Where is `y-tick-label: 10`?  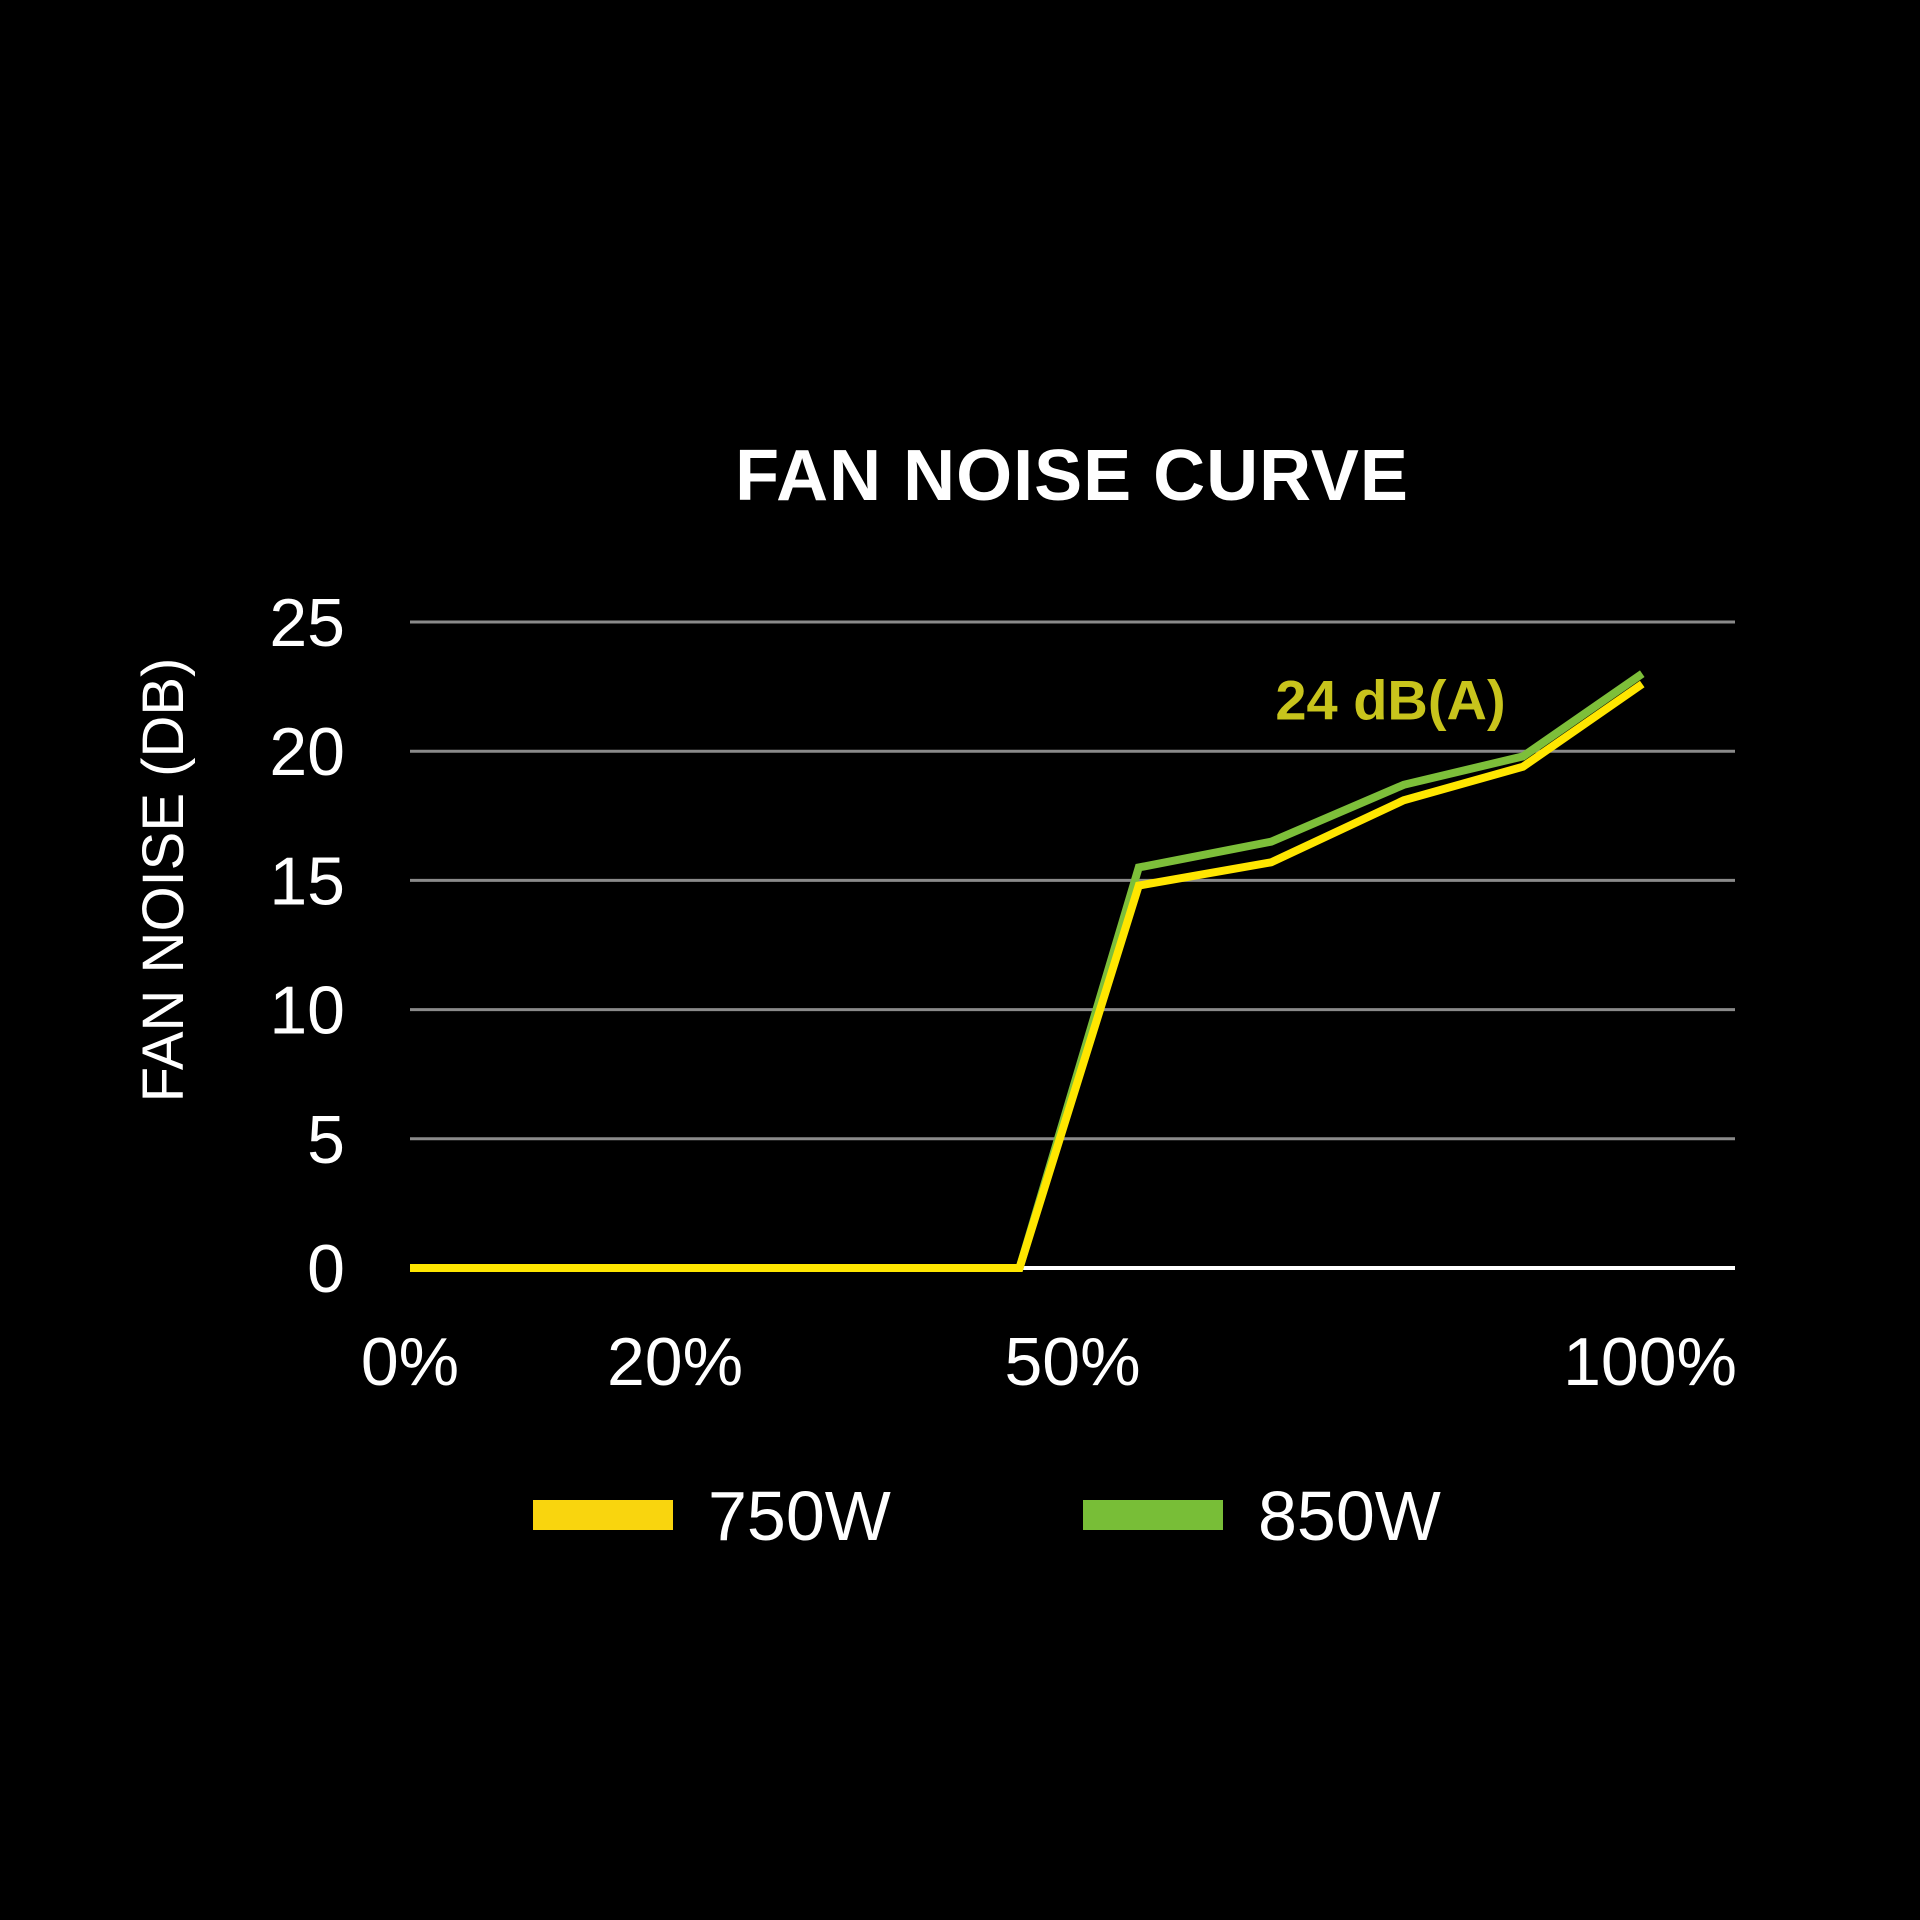
y-tick-label: 10 is located at coordinates (307, 1011).